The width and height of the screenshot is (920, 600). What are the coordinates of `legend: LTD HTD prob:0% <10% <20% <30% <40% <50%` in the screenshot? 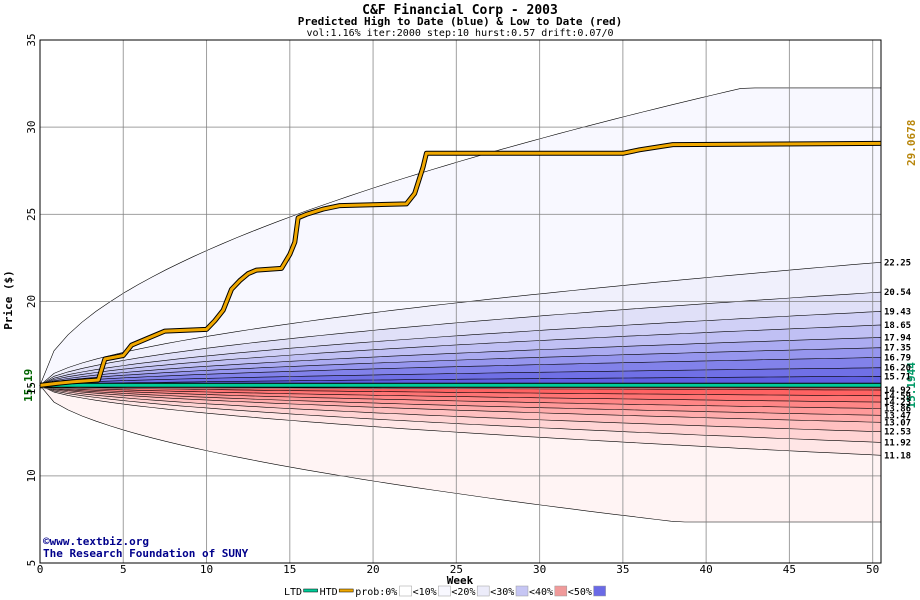 It's located at (445, 591).